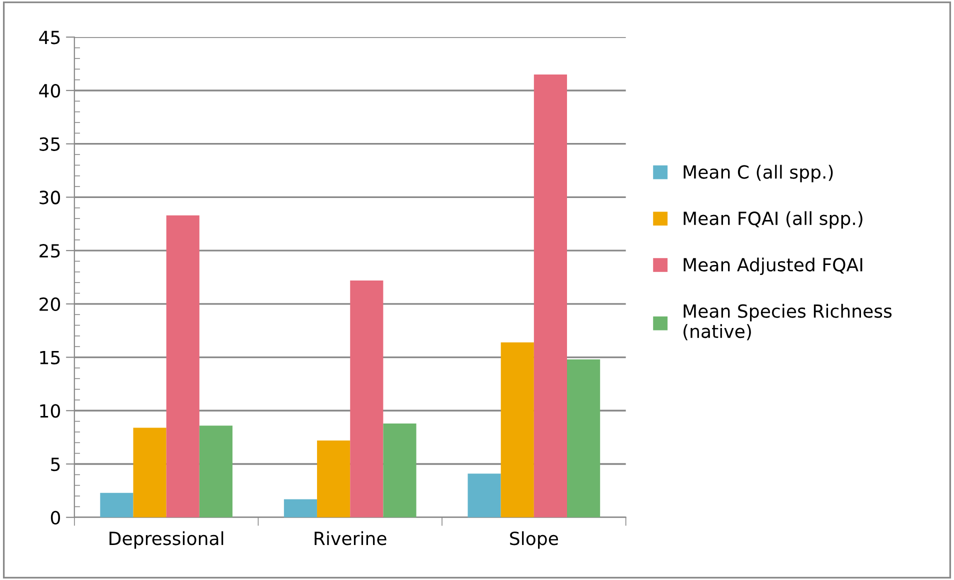  I want to click on y-tick-label: 45, so click(49, 37).